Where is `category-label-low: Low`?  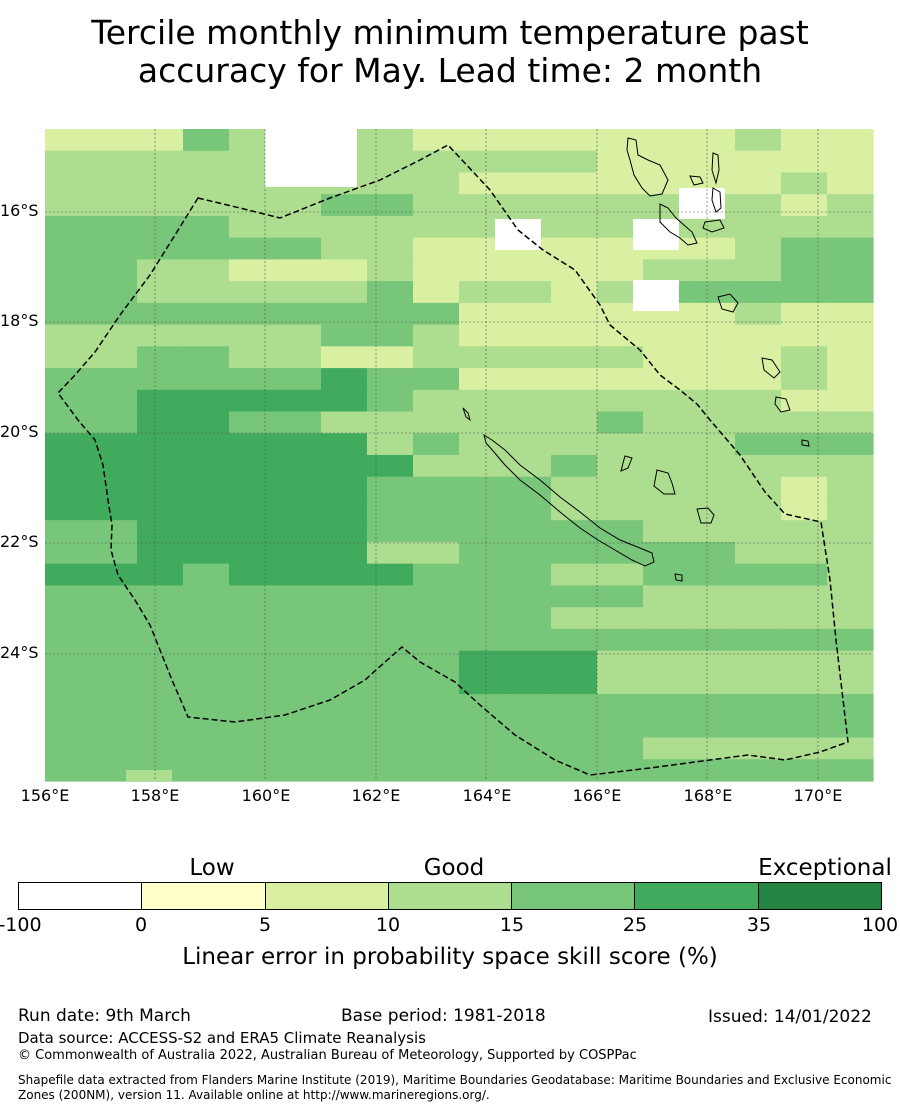
category-label-low: Low is located at coordinates (212, 868).